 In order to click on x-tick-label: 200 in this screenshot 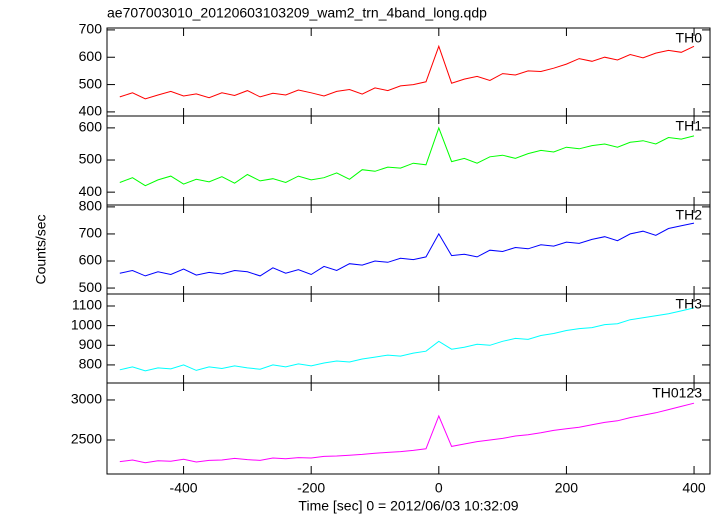, I will do `click(567, 488)`.